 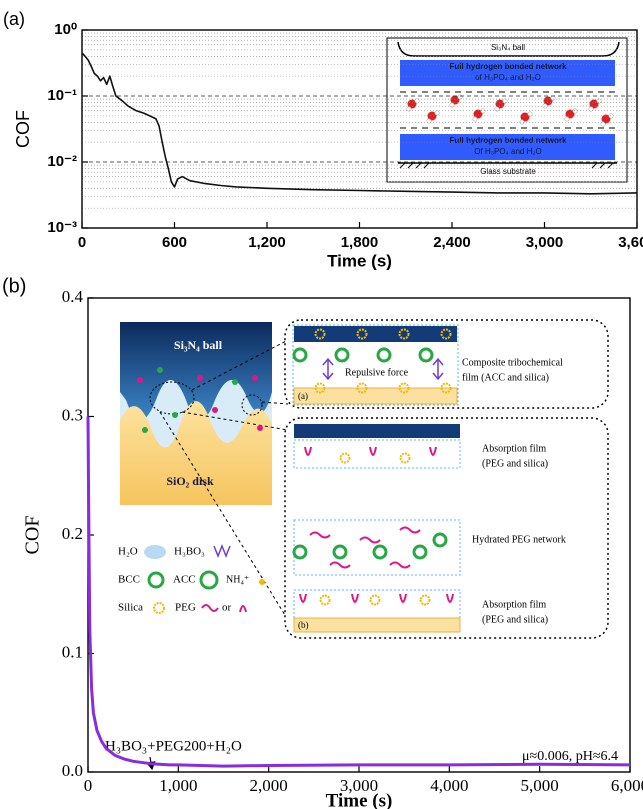 What do you see at coordinates (62, 227) in the screenshot?
I see `y-tick-label: 10⁻³` at bounding box center [62, 227].